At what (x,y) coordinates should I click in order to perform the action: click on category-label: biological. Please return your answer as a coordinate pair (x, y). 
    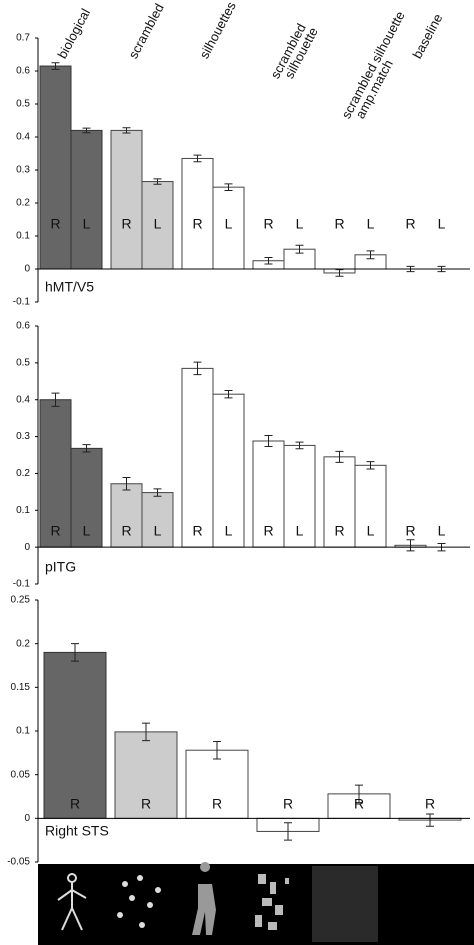
    Looking at the image, I should click on (73, 33).